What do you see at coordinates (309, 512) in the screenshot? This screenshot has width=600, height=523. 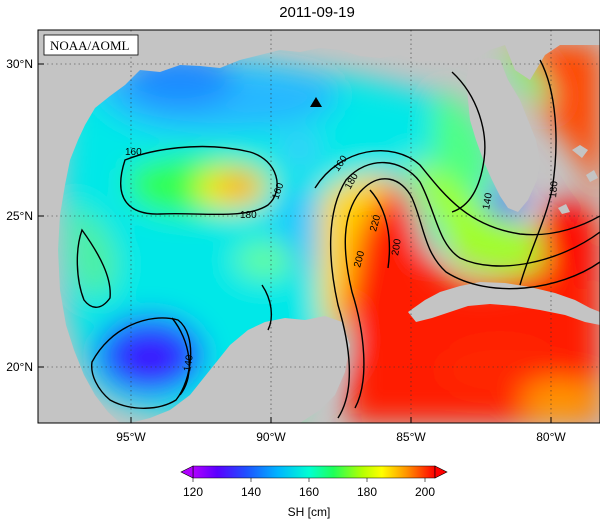 I see `colorbar-label: SH [cm]` at bounding box center [309, 512].